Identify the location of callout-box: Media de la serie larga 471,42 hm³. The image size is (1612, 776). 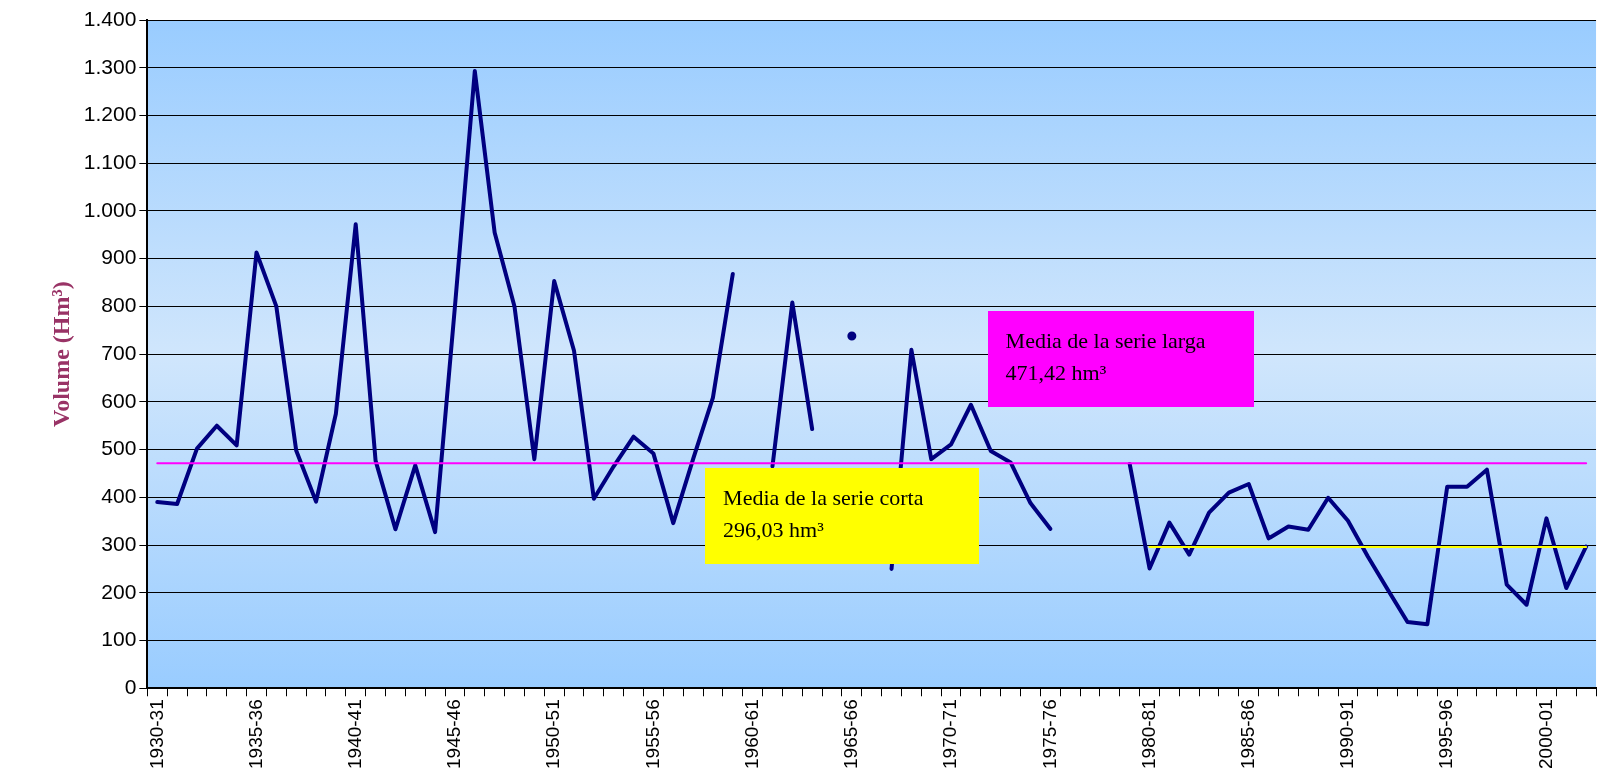
(1120, 358).